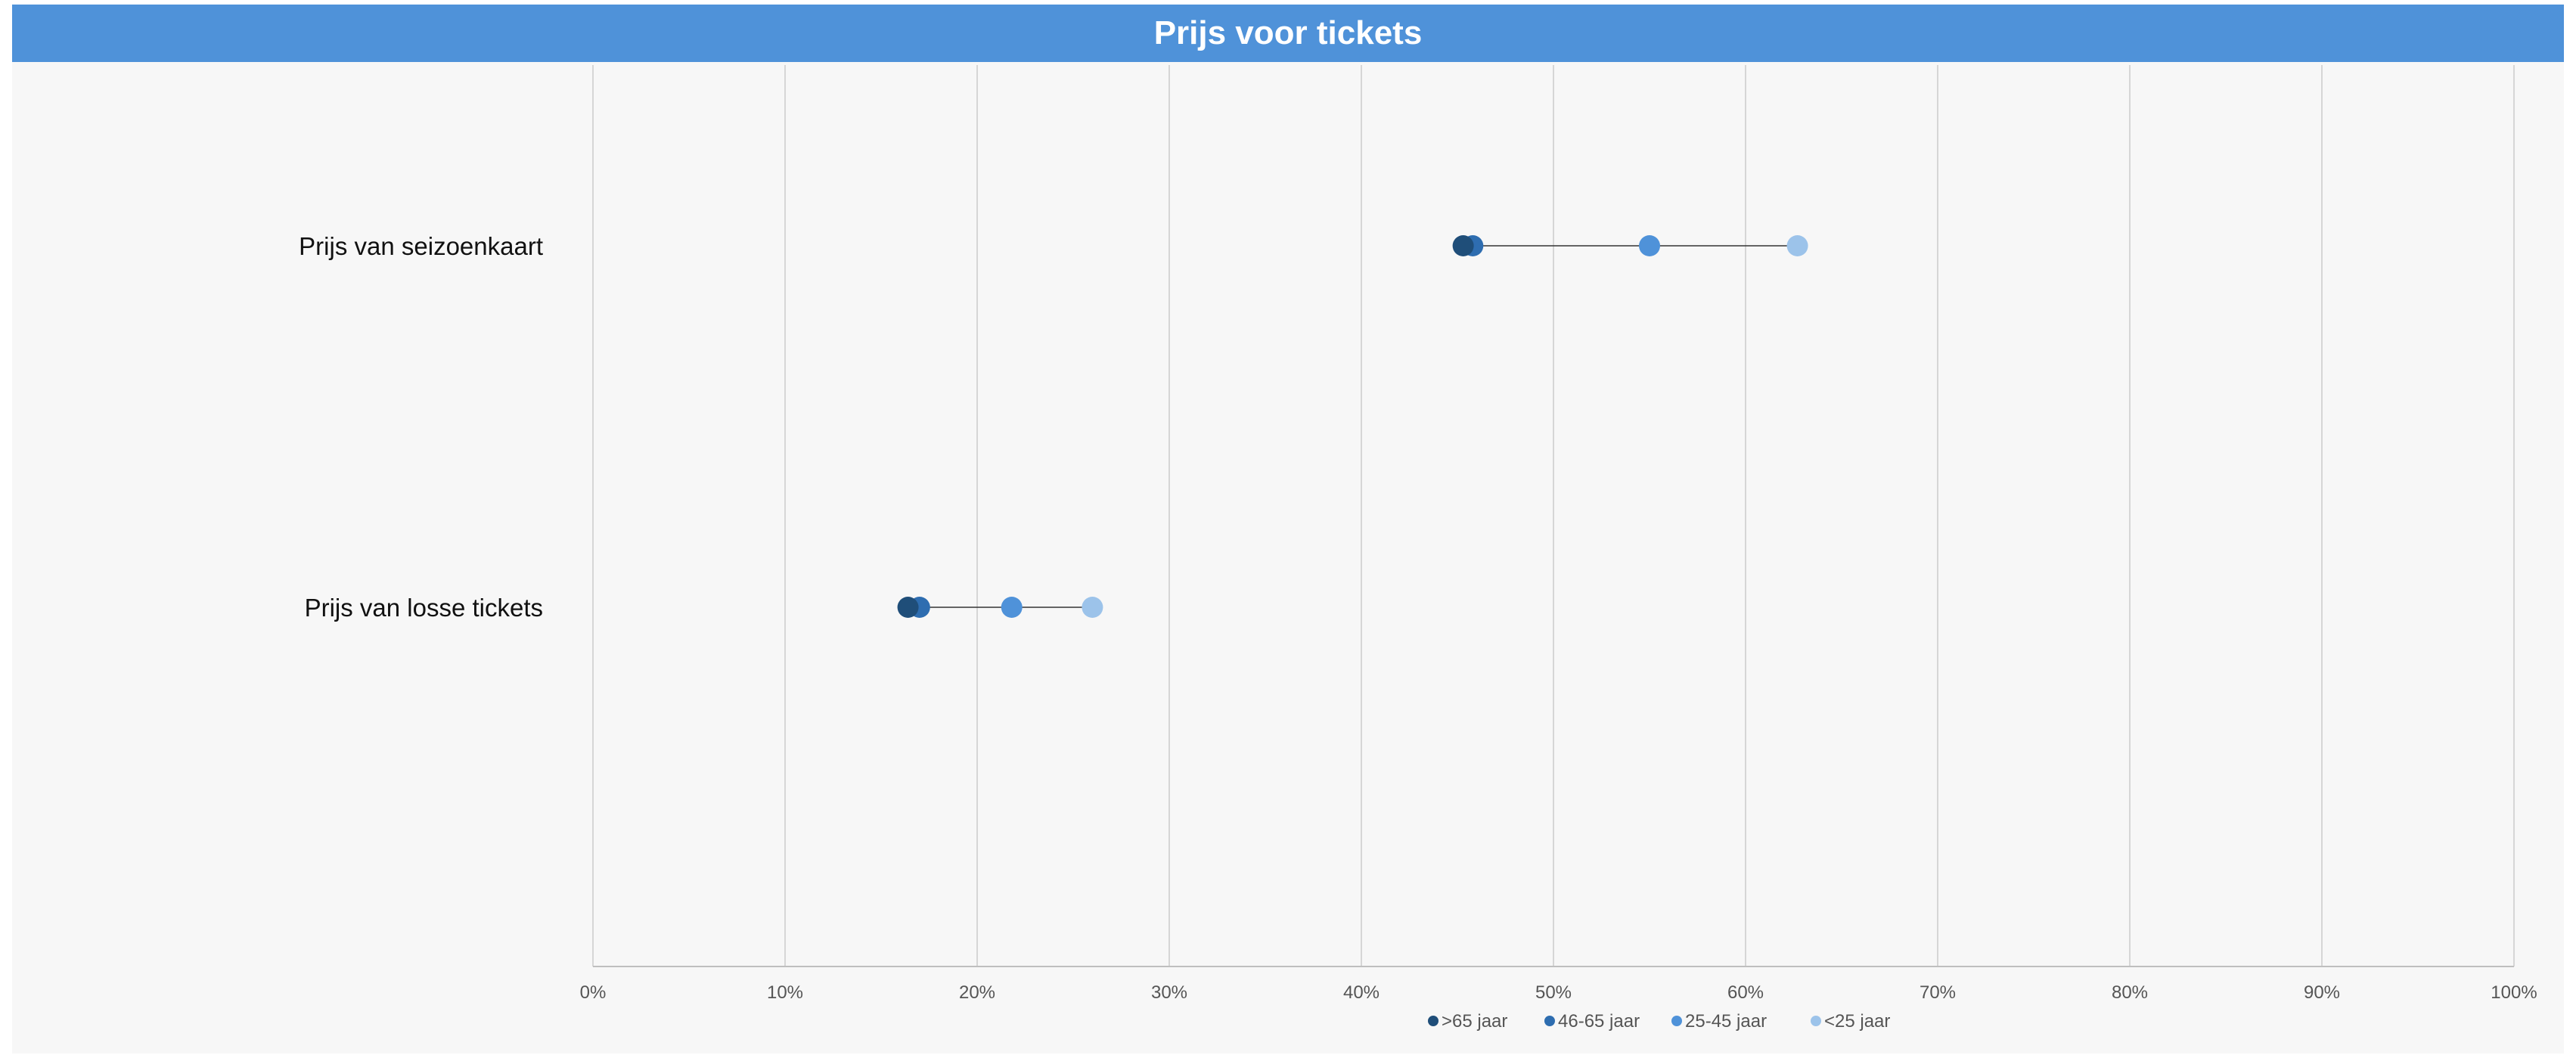 The image size is (2576, 1058). What do you see at coordinates (2322, 993) in the screenshot?
I see `x-tick-label: 90%` at bounding box center [2322, 993].